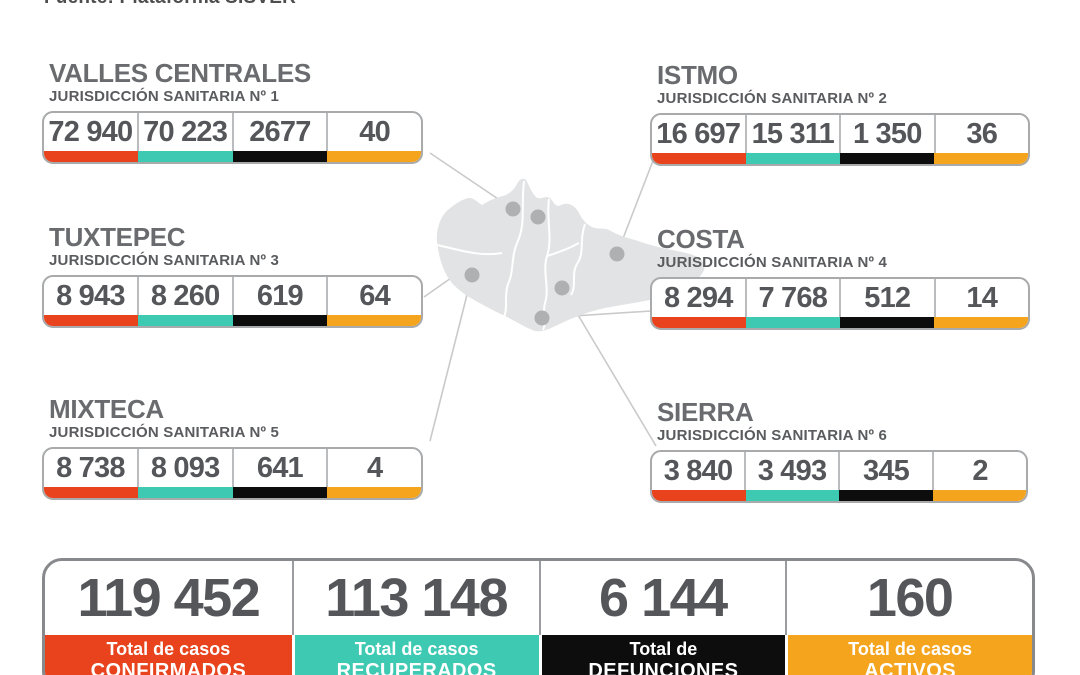  I want to click on dot-mixteca, so click(472, 275).